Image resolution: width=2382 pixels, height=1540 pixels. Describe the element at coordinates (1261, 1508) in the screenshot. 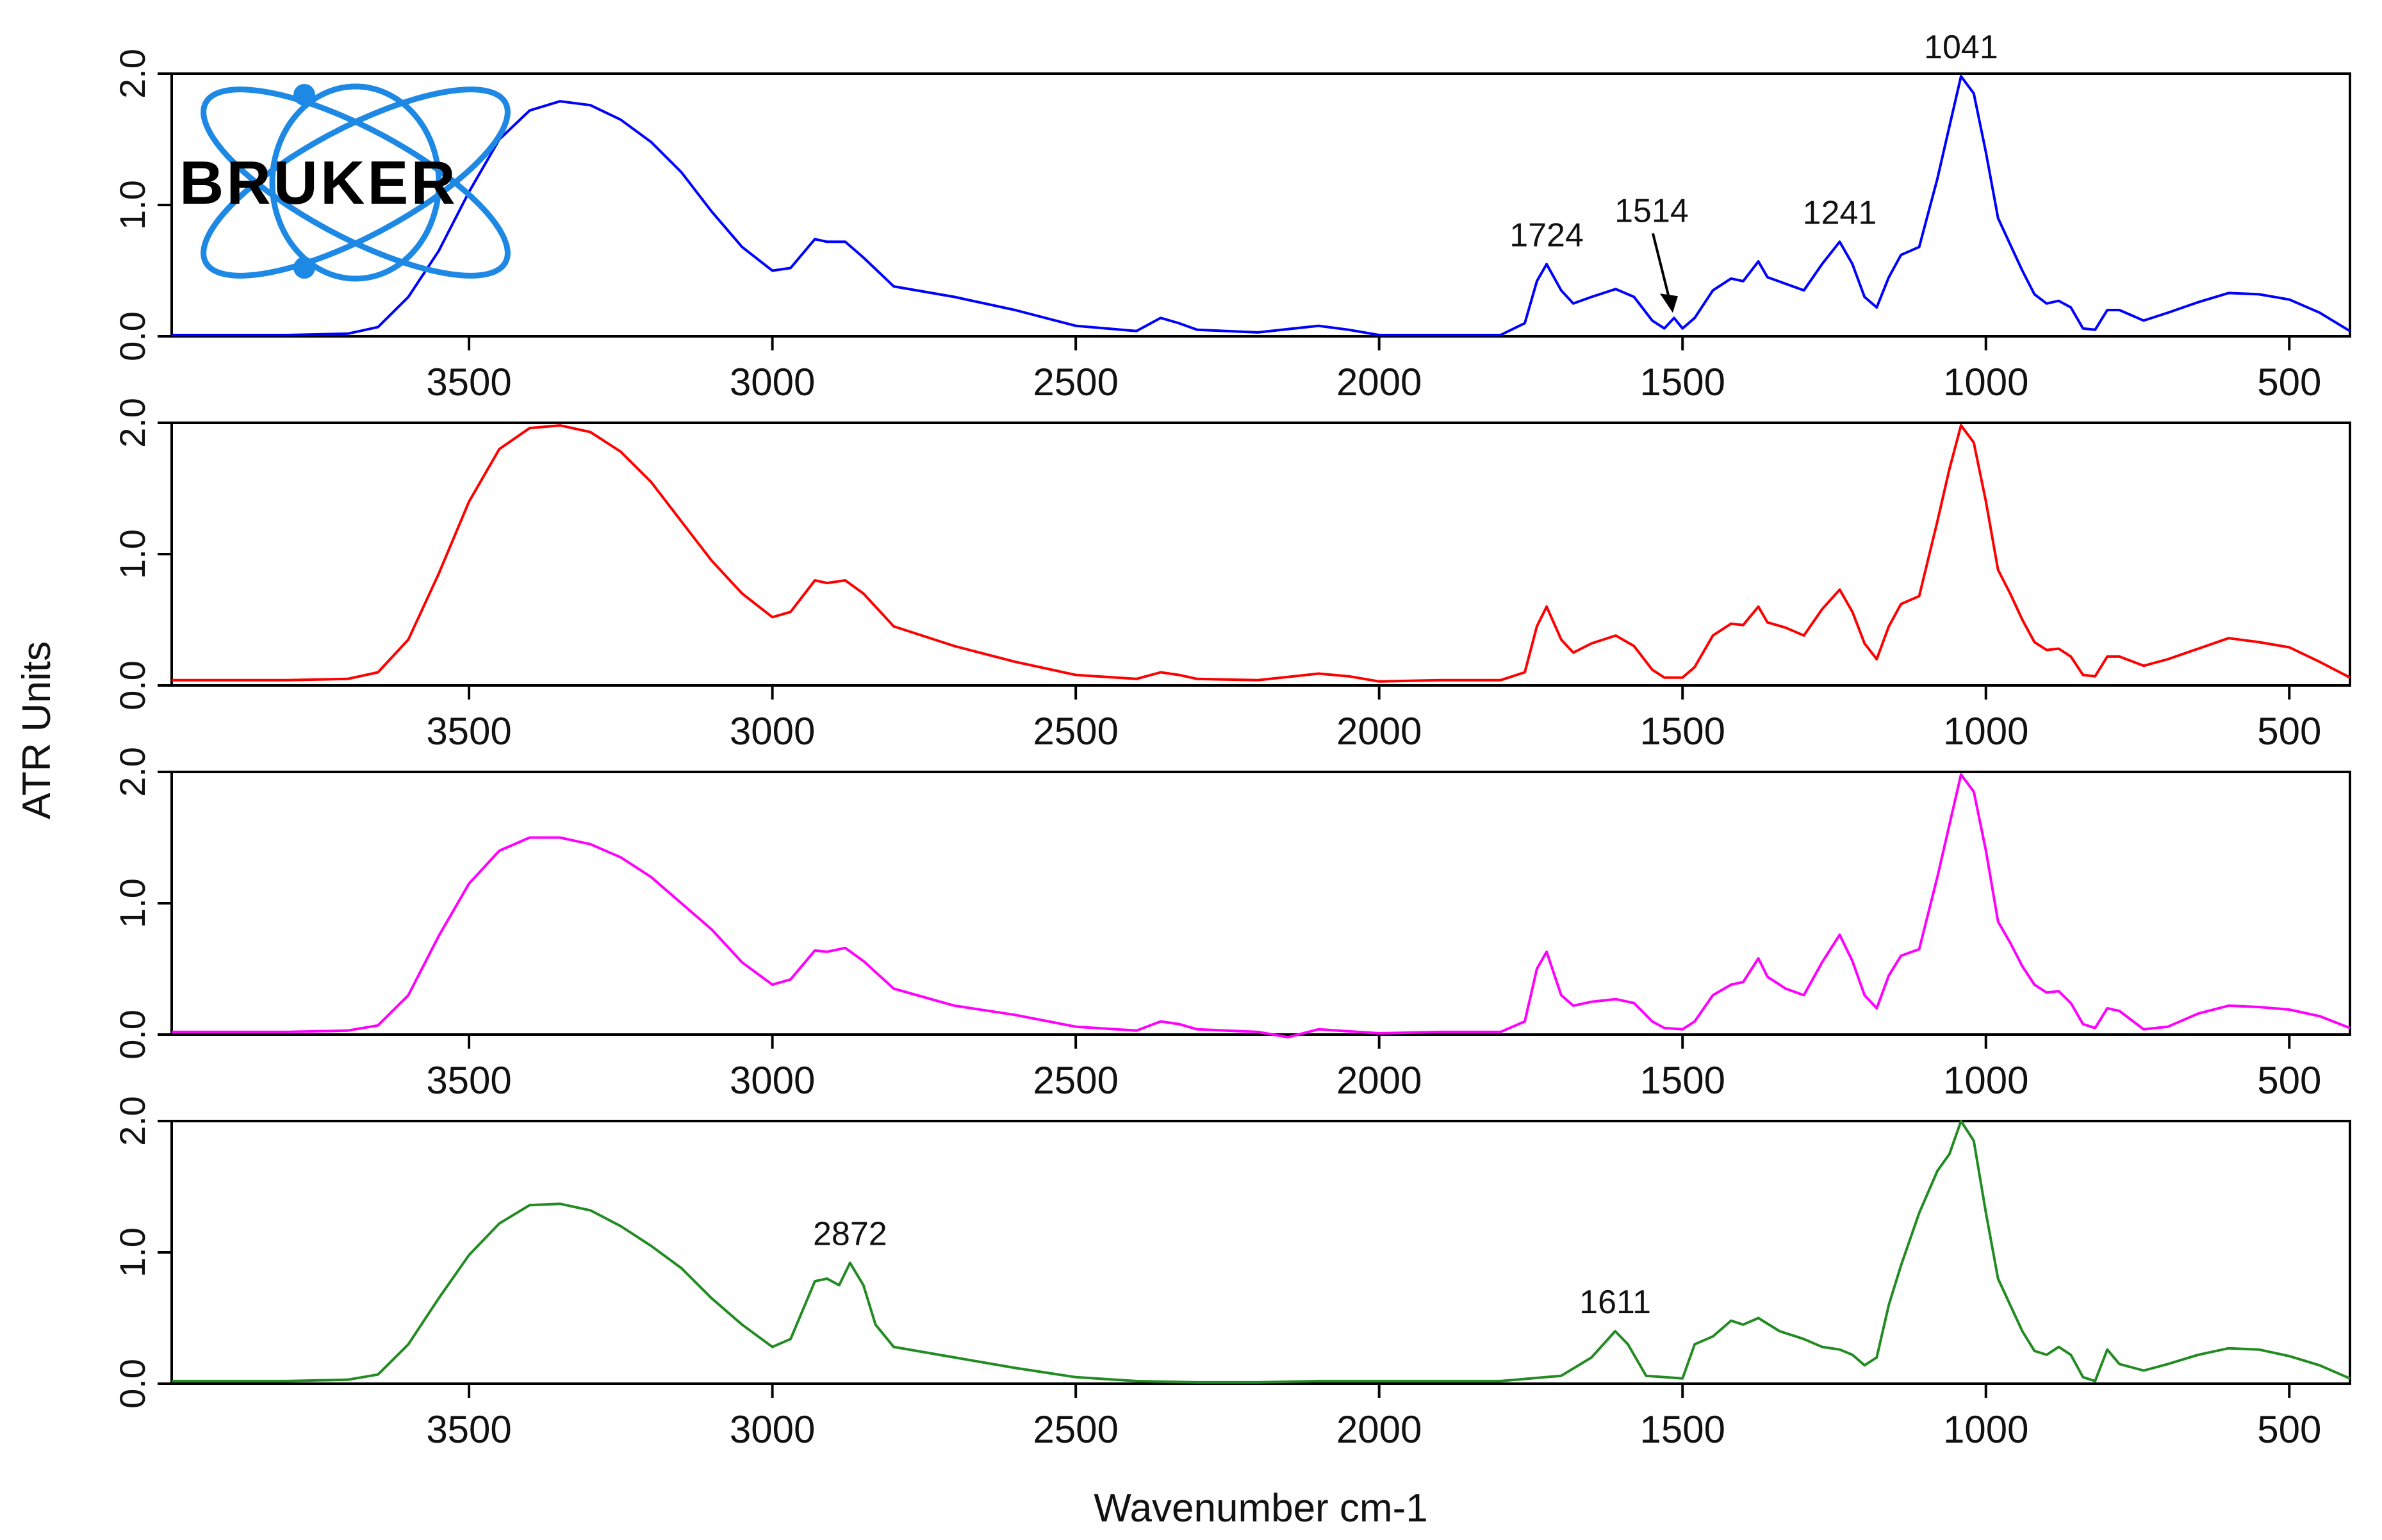

I see `x-axis-title: Wavenumber cm-1` at that location.